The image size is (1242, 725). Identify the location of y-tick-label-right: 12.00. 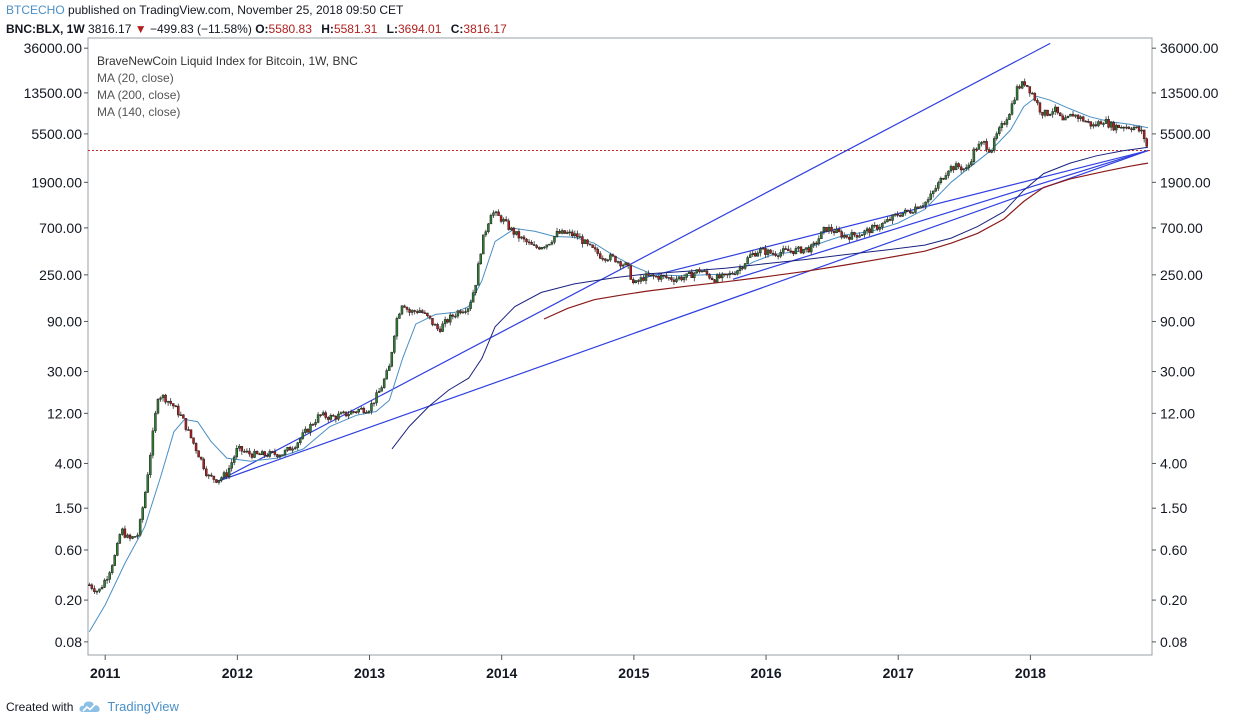
(1177, 413).